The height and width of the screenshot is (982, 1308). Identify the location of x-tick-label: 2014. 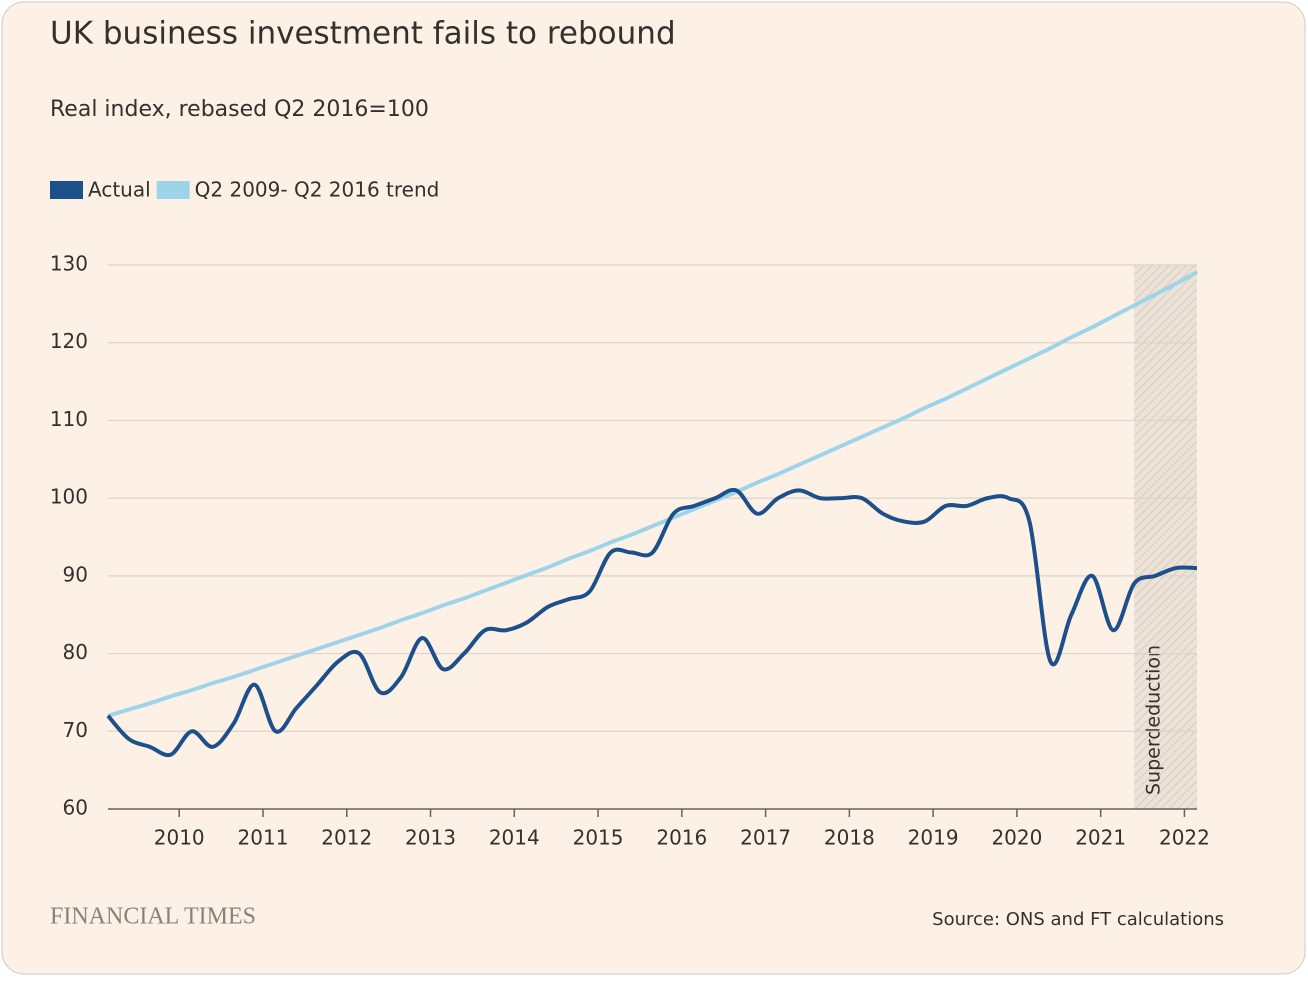
(514, 838).